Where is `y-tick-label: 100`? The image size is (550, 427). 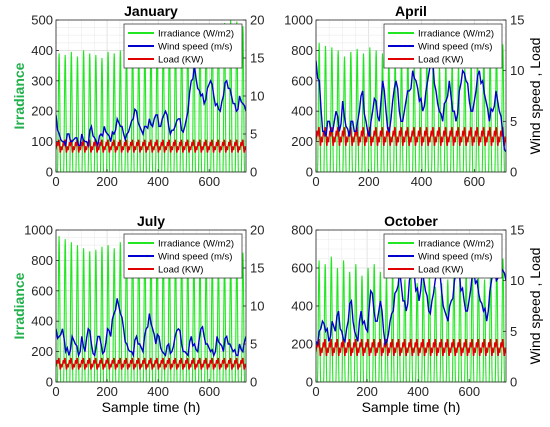
y-tick-label: 100 is located at coordinates (42, 141).